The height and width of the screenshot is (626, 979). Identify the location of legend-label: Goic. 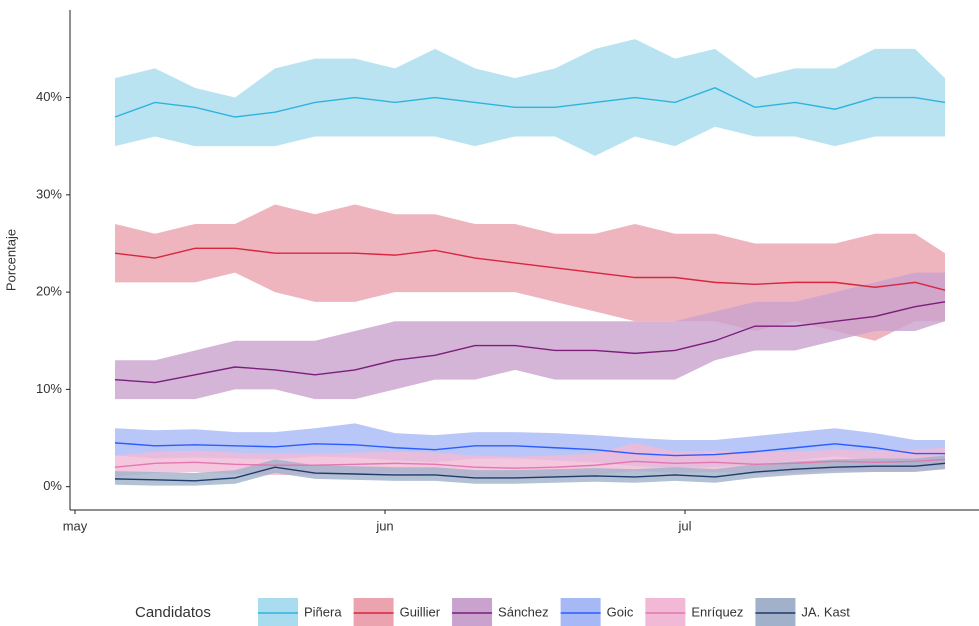
(620, 611).